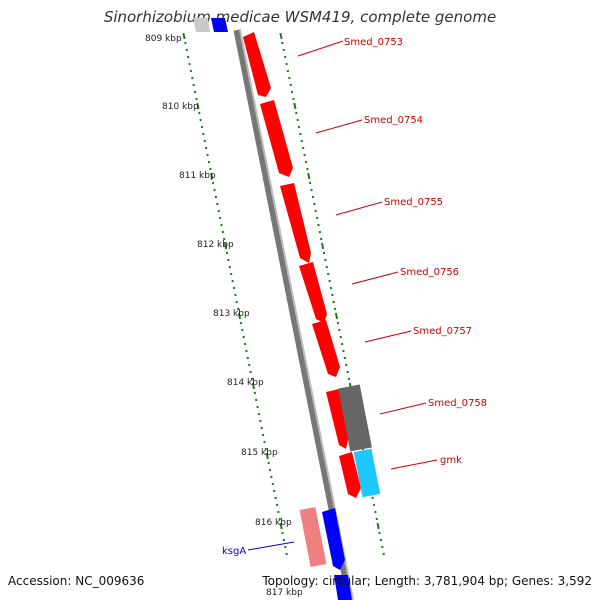 This screenshot has height=600, width=600. What do you see at coordinates (343, 587) in the screenshot?
I see `clipped-blue-bottom` at bounding box center [343, 587].